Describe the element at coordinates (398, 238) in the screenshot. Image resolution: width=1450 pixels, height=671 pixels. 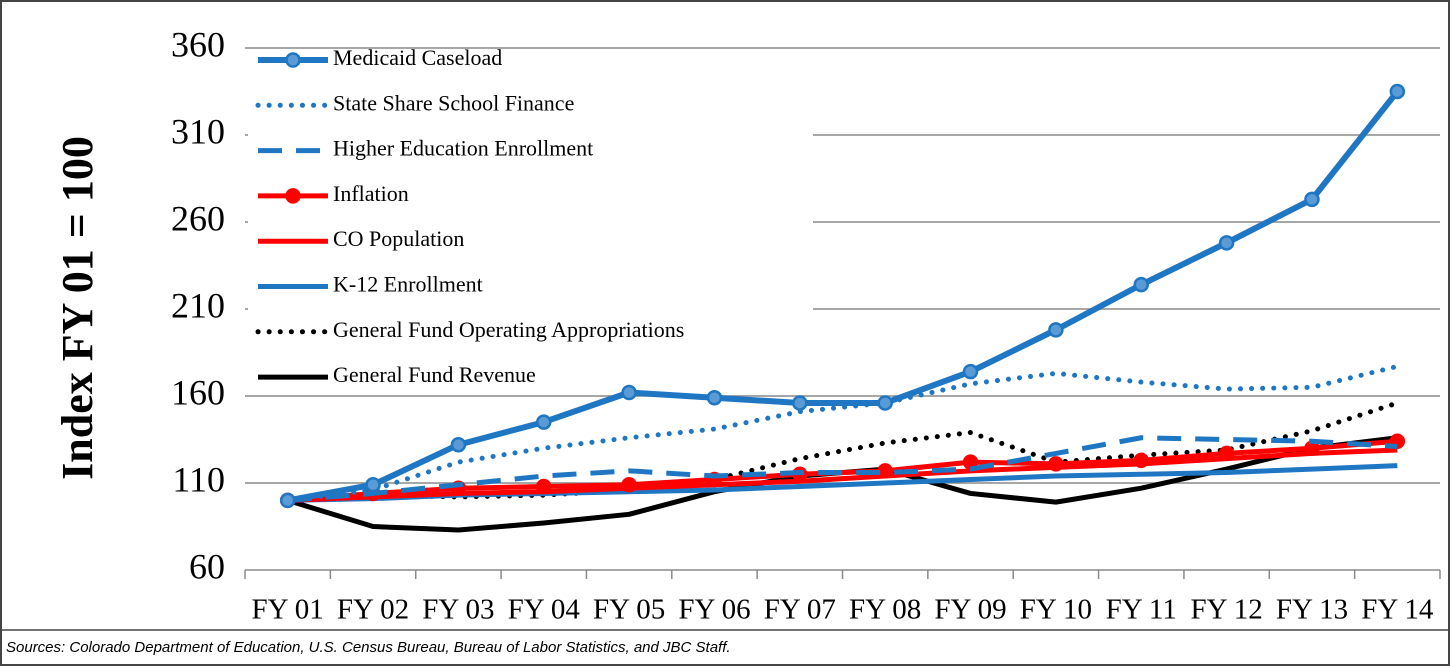
I see `legend-label: CO Population` at that location.